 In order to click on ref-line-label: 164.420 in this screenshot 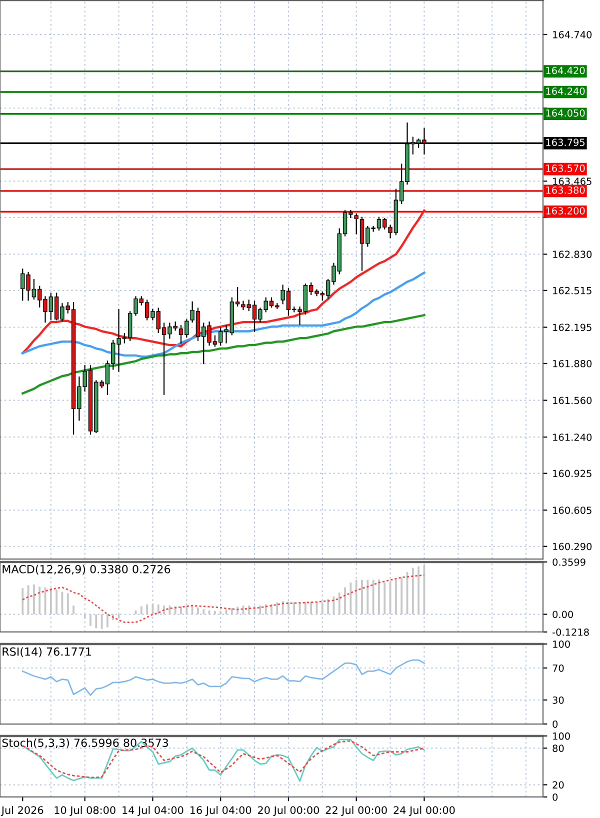, I will do `click(565, 70)`.